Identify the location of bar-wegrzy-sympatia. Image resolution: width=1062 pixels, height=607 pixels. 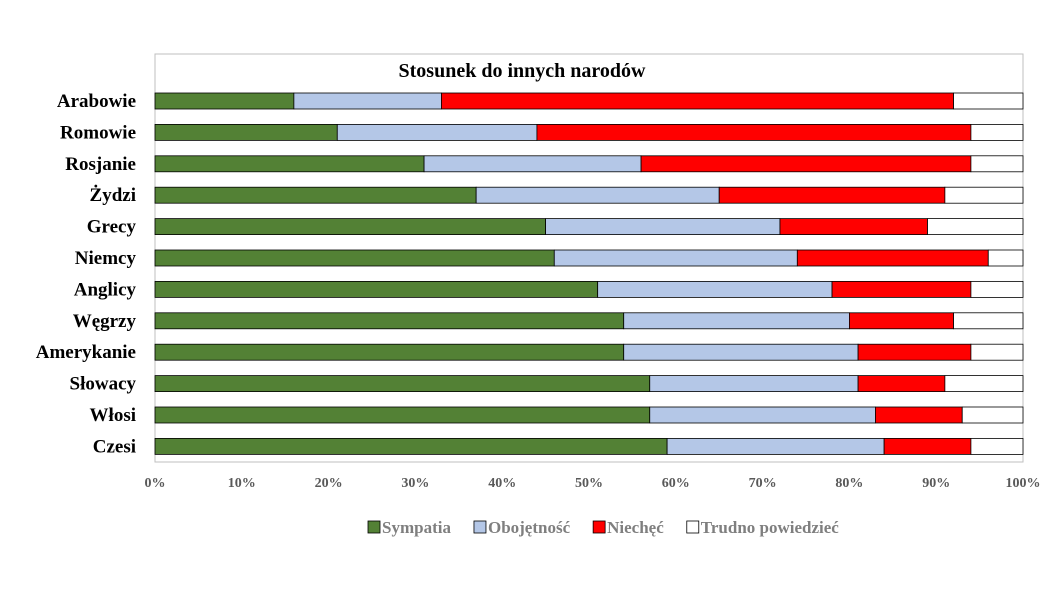
(389, 321).